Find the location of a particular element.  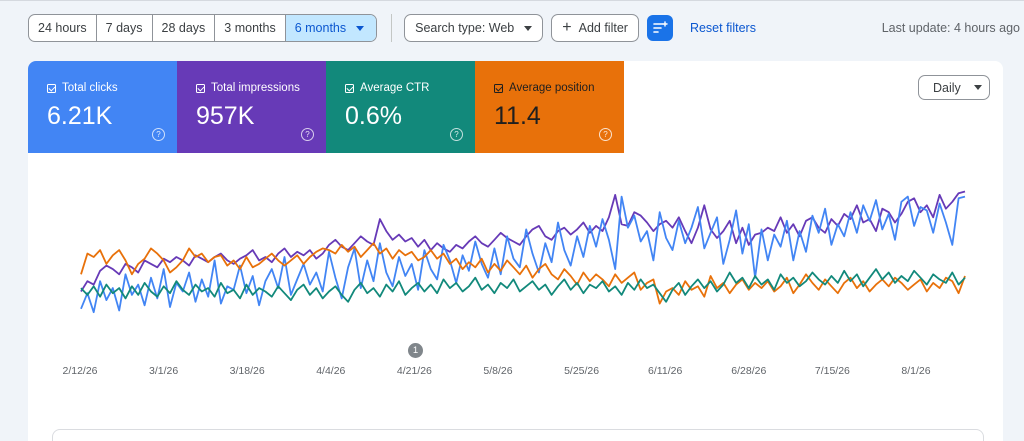

series-line-average-ctr is located at coordinates (523, 285).